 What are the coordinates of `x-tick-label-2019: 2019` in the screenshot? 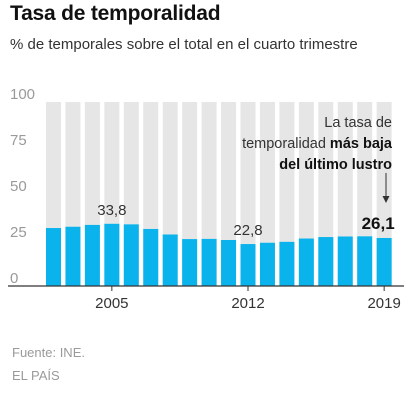 It's located at (383, 303).